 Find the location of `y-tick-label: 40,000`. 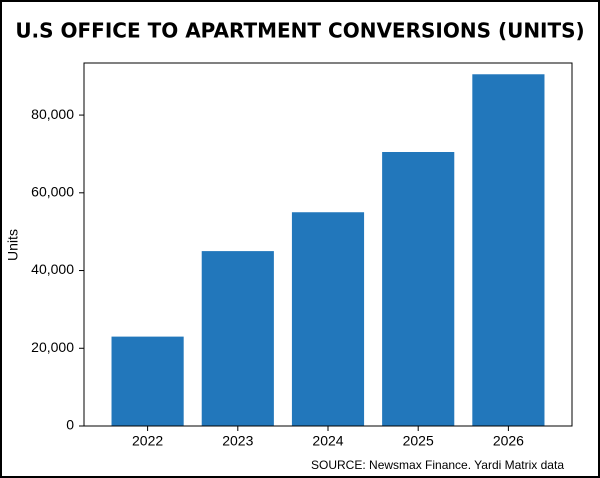

y-tick-label: 40,000 is located at coordinates (52, 269).